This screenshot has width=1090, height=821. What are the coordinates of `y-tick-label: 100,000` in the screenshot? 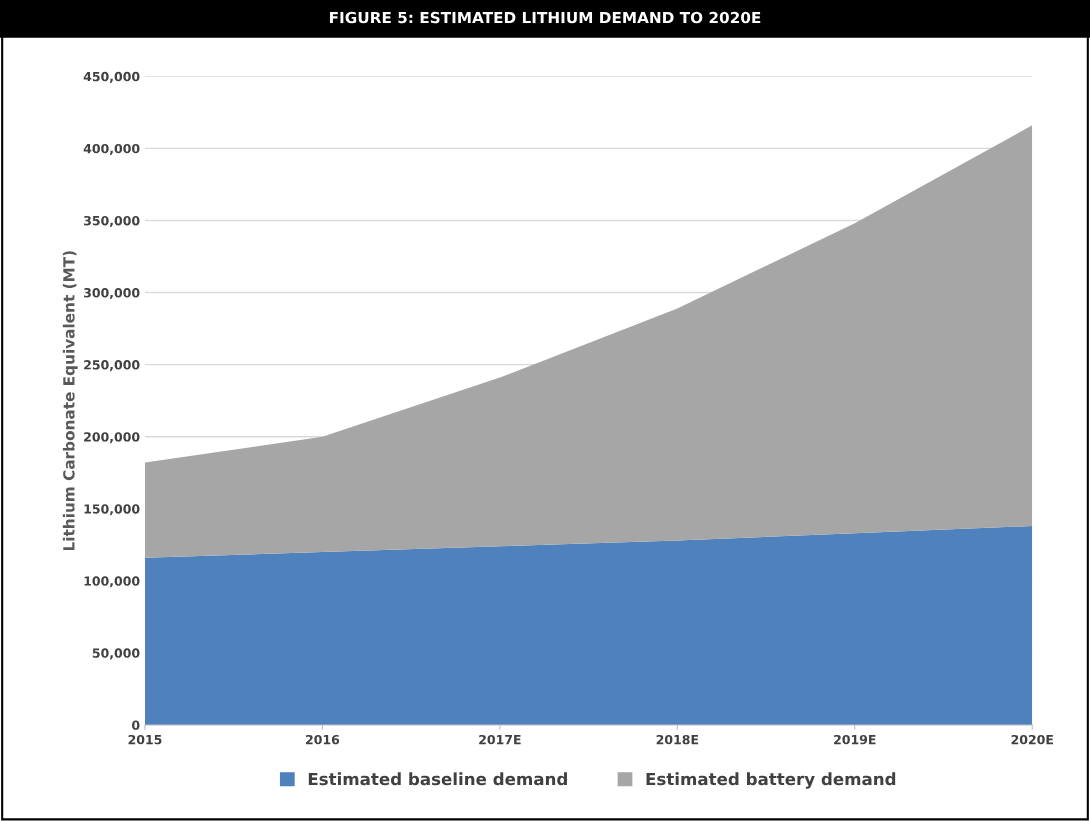 It's located at (112, 582).